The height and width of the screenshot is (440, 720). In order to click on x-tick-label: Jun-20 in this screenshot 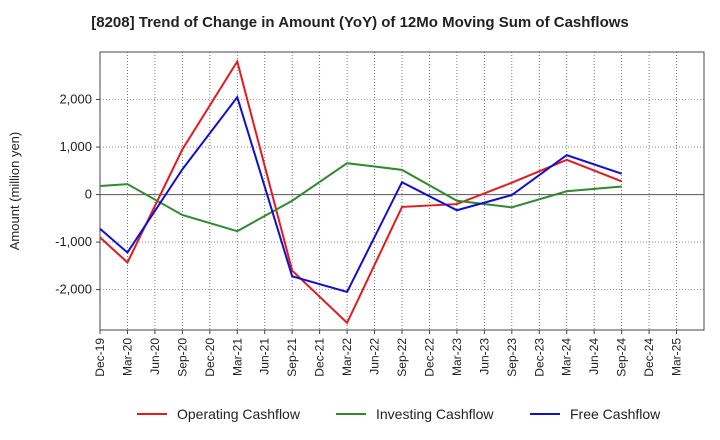, I will do `click(155, 356)`.